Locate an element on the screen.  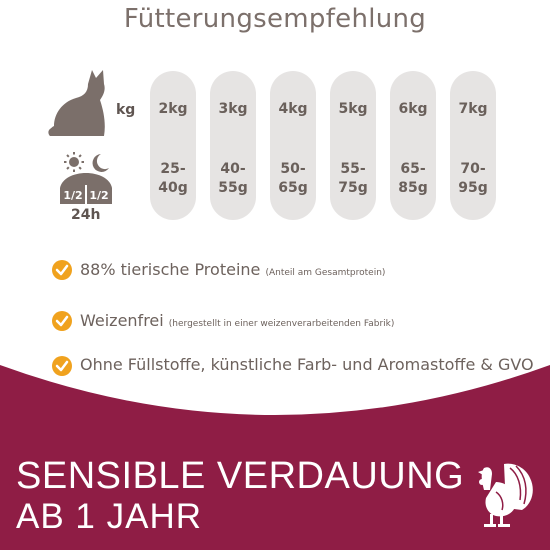
feeding-column: 6kg 65- 85g is located at coordinates (413, 145).